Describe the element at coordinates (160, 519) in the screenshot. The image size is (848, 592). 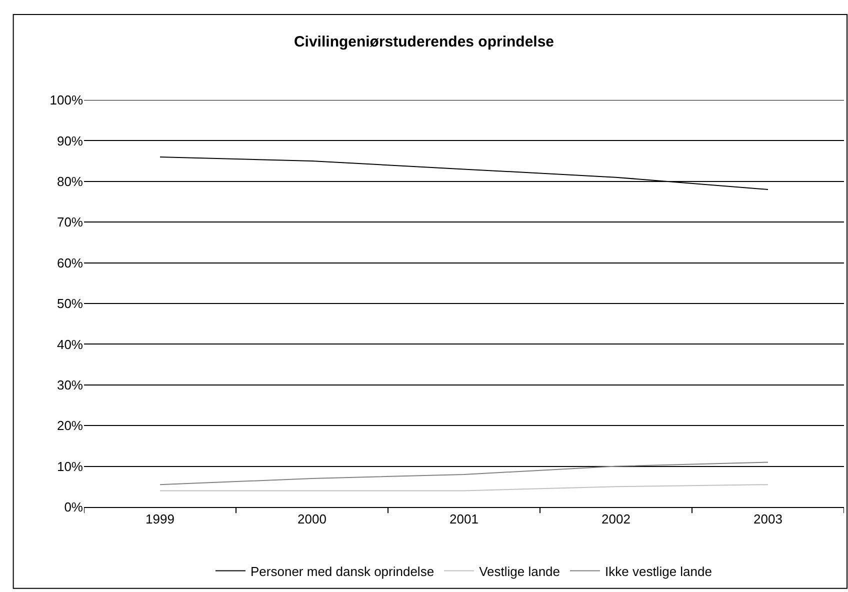
I see `x-tick-label: 1999` at that location.